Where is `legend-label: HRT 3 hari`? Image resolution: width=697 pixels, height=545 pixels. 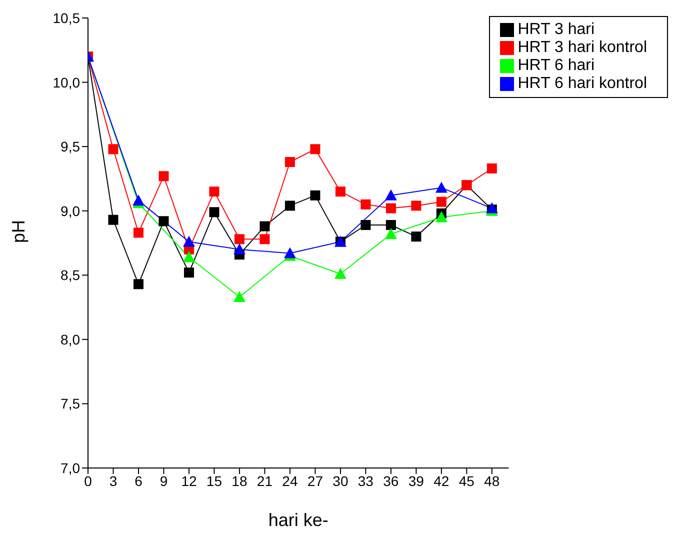 legend-label: HRT 3 hari is located at coordinates (556, 29).